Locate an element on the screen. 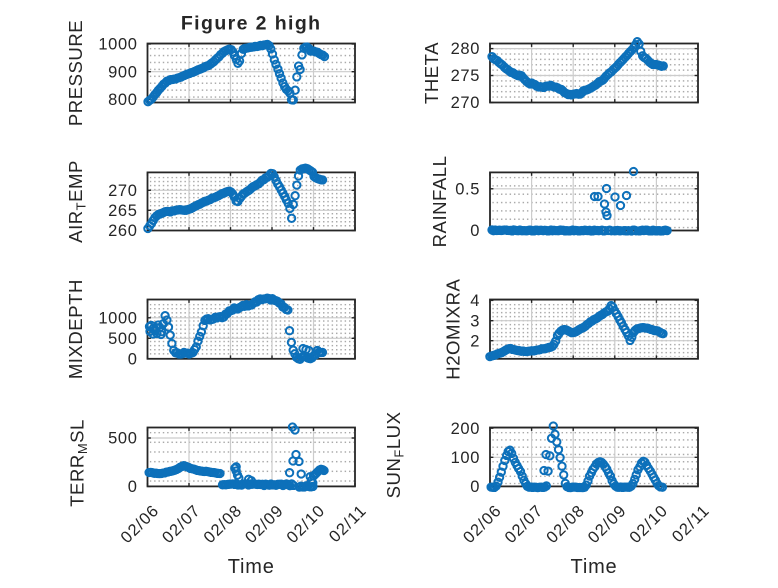 The image size is (778, 588). svg-text: 200 is located at coordinates (465, 429).